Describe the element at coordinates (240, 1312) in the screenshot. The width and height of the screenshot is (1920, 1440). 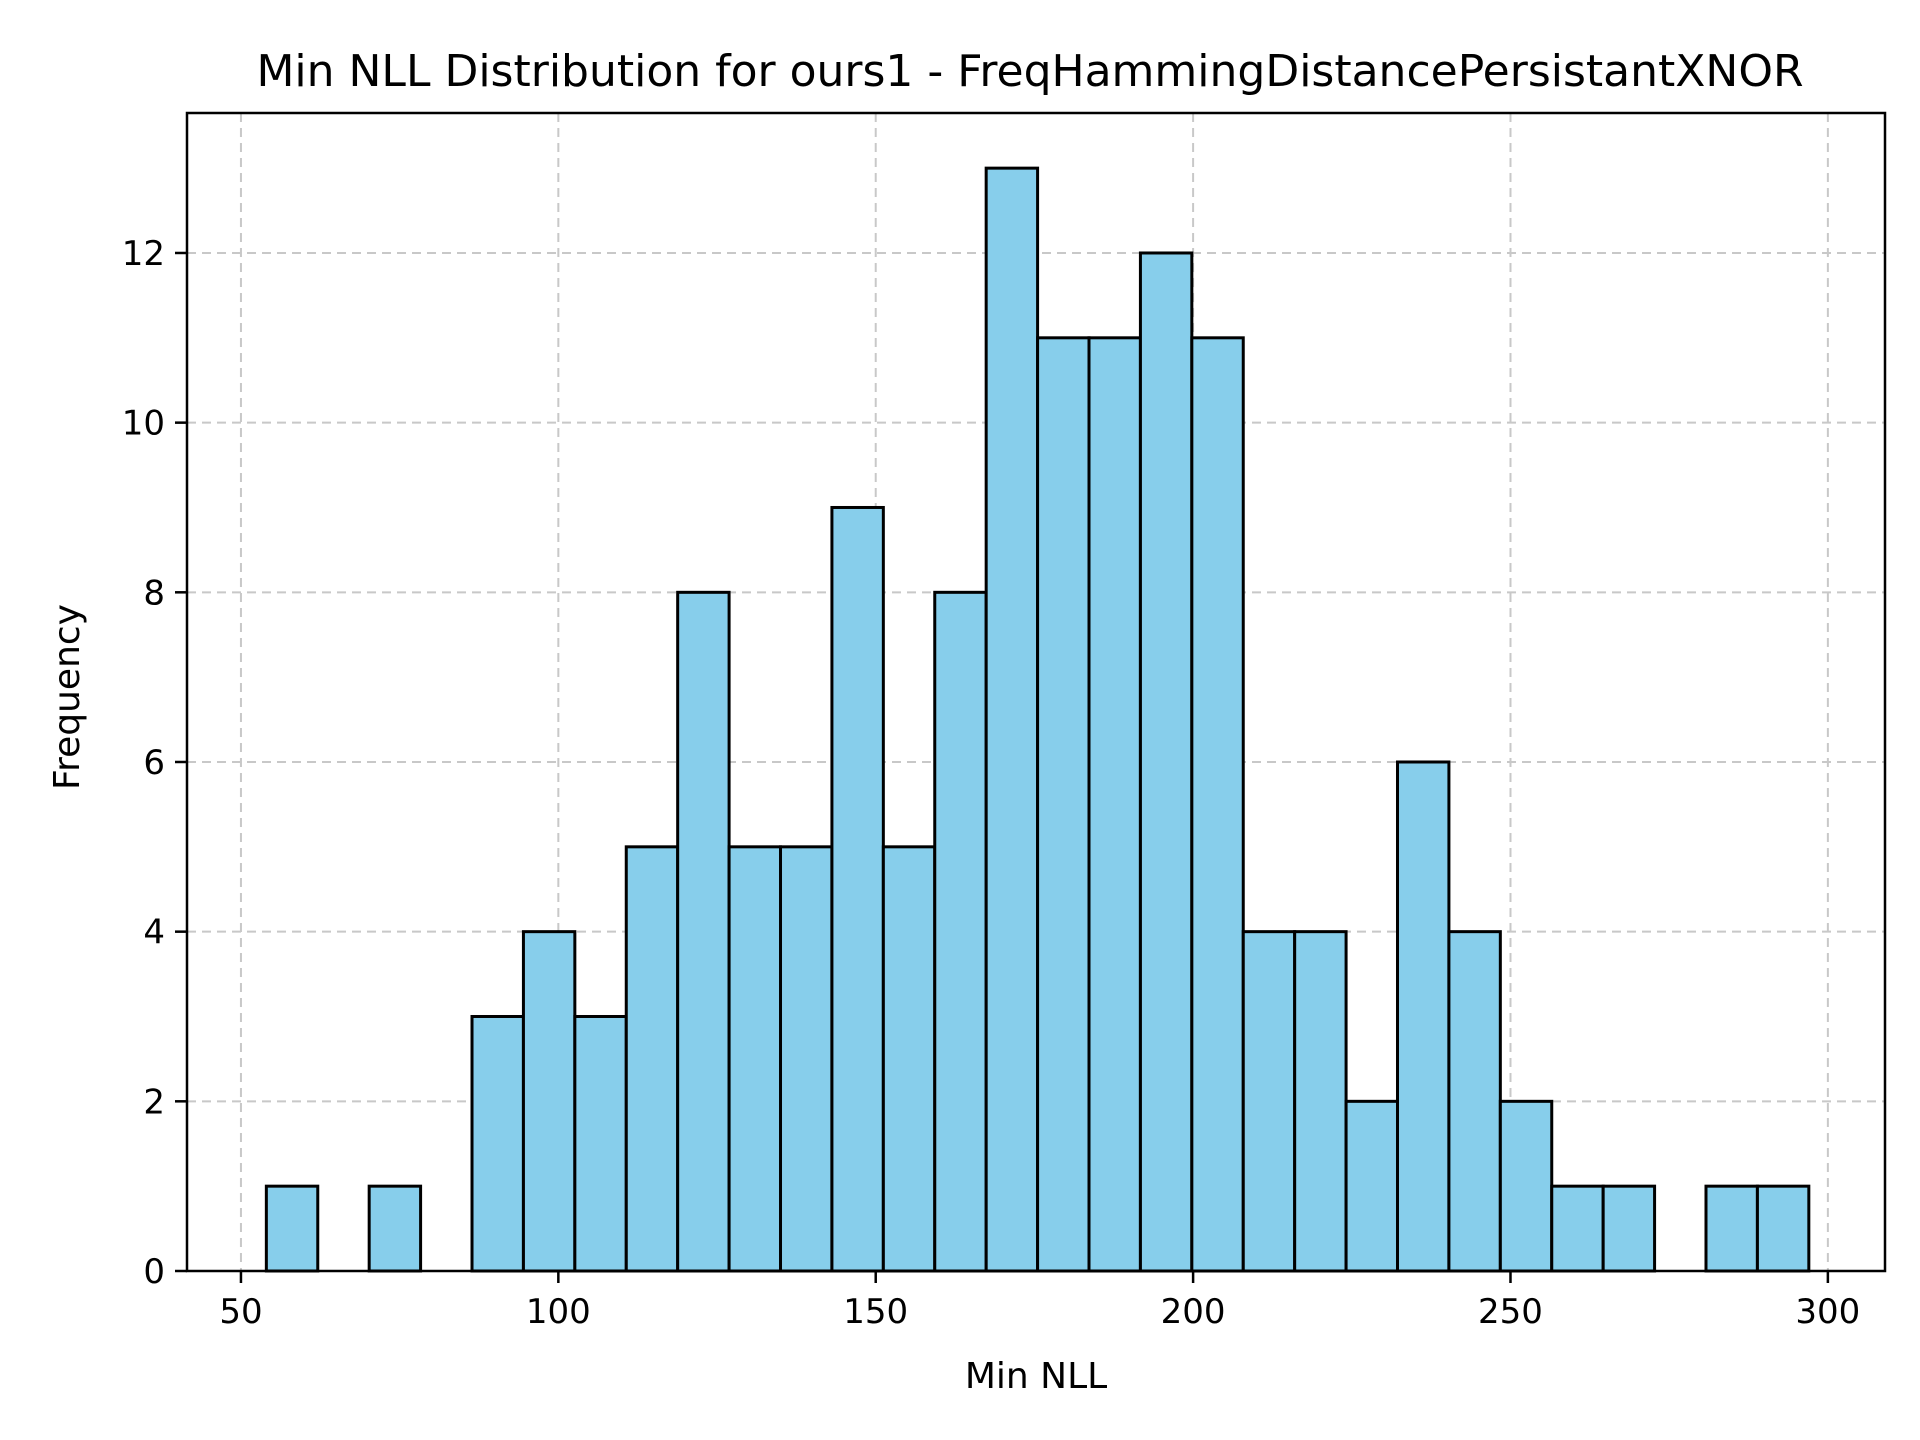
I see `x-tick-label: 50` at that location.